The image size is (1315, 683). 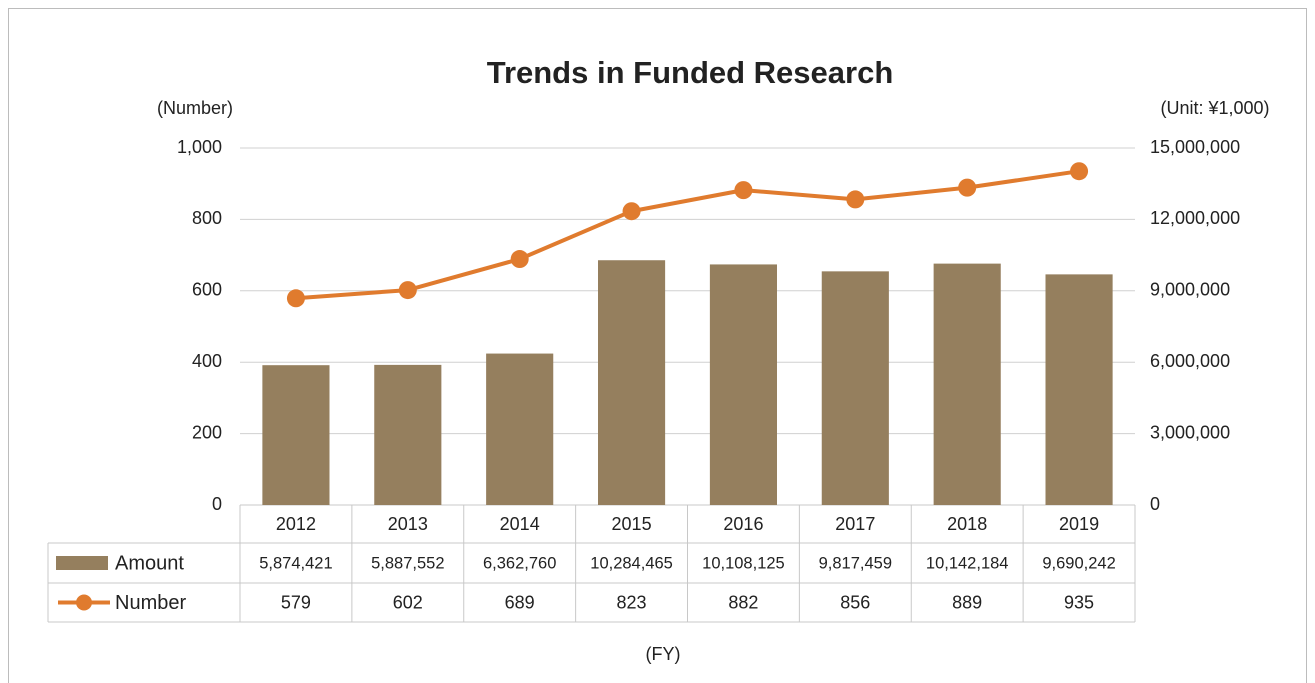 What do you see at coordinates (1214, 108) in the screenshot?
I see `y2-axis-label: (Unit: ¥1,000)` at bounding box center [1214, 108].